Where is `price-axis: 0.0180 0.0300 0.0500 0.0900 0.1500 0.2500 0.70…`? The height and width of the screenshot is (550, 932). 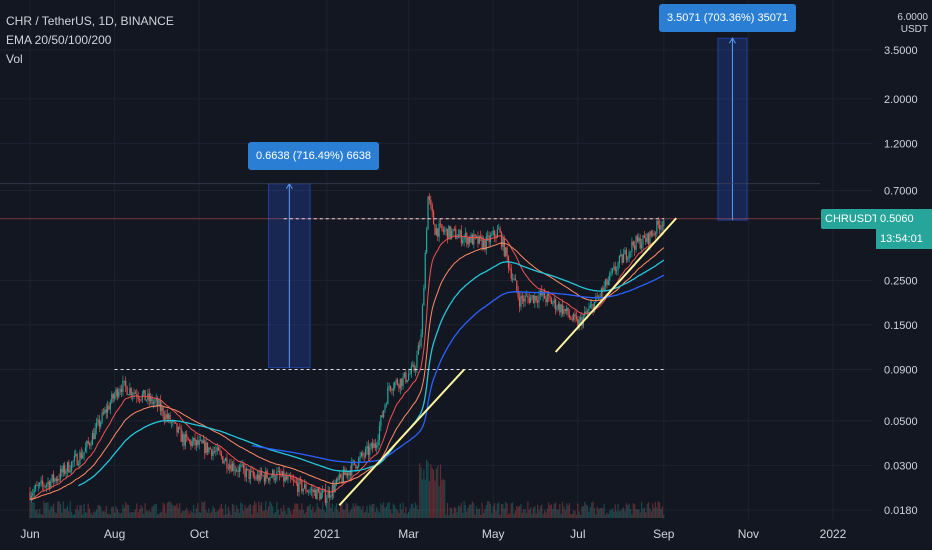 price-axis: 0.0180 0.0300 0.0500 0.0900 0.1500 0.2500 0.70… is located at coordinates (904, 260).